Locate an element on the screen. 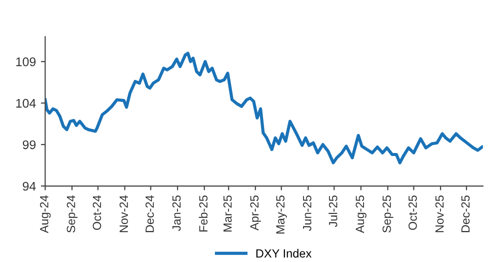 This screenshot has width=502, height=262. x-tick-label: Mar-25 is located at coordinates (227, 214).